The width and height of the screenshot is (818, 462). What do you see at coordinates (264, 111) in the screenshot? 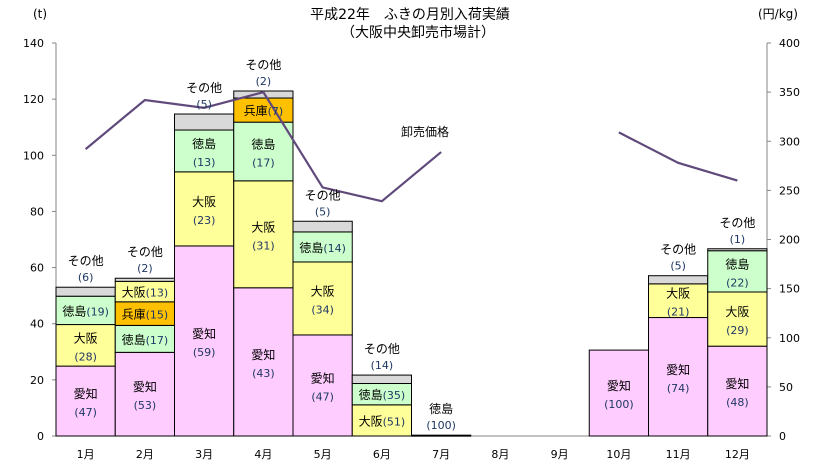
I see `data-label-origin: 兵庫(7)` at bounding box center [264, 111].